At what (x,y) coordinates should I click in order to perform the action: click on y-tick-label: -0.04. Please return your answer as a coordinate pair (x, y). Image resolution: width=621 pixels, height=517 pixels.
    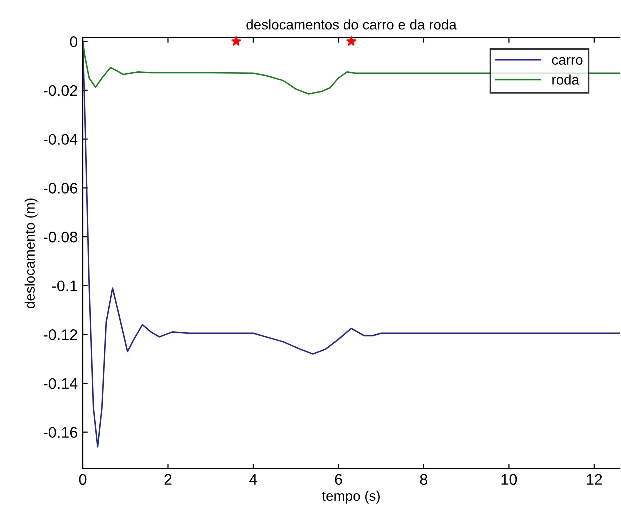
    Looking at the image, I should click on (61, 140).